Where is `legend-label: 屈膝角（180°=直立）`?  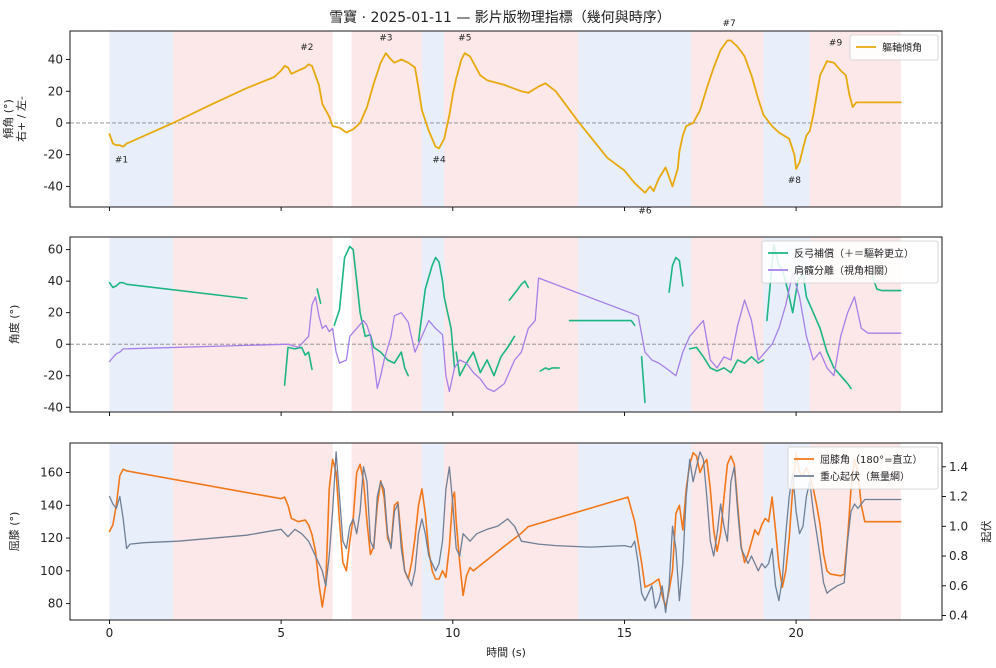 legend-label: 屈膝角（180°=直立） is located at coordinates (871, 459).